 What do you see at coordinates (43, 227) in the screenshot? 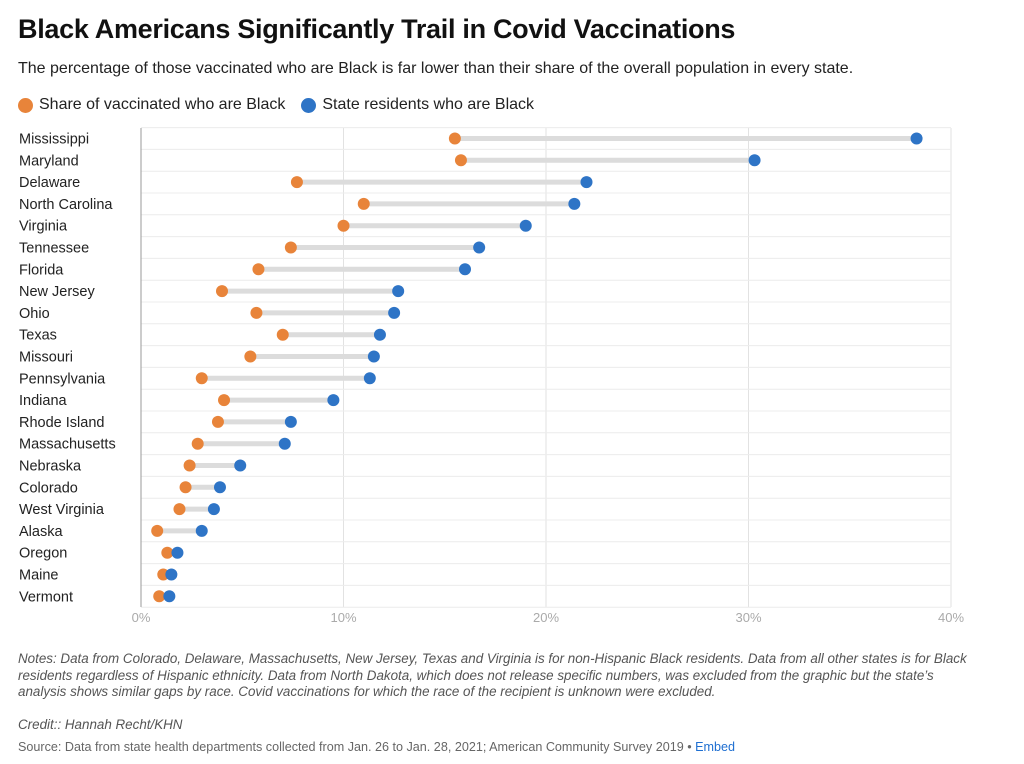
I see `state-label-4: Virginia` at bounding box center [43, 227].